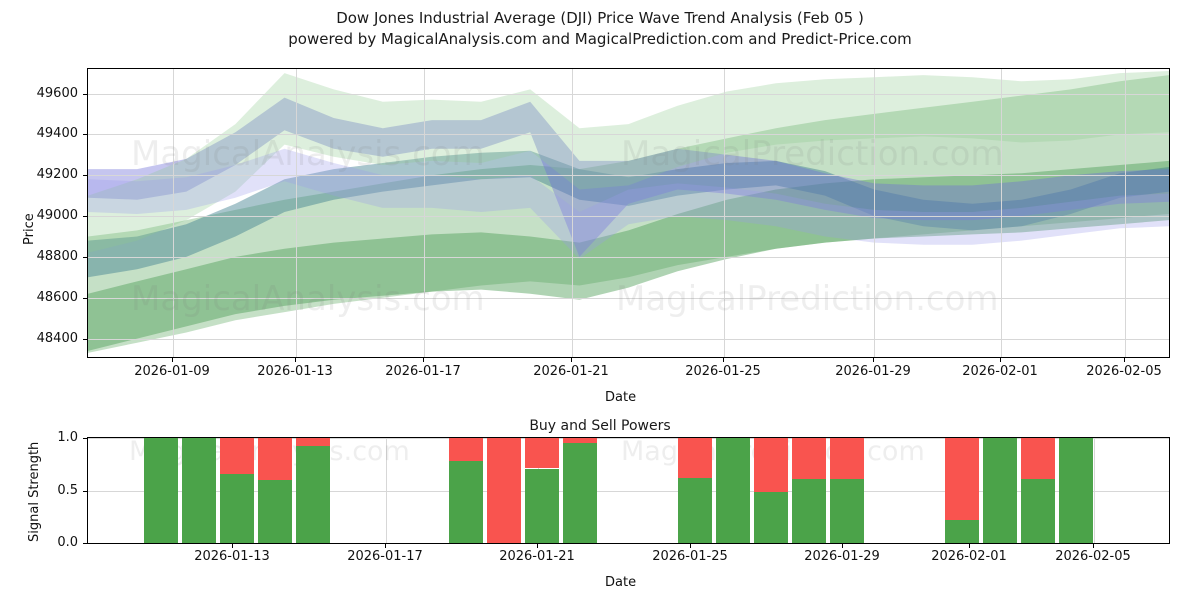  I want to click on price-ytick-label-1: 48600, so click(57, 297).